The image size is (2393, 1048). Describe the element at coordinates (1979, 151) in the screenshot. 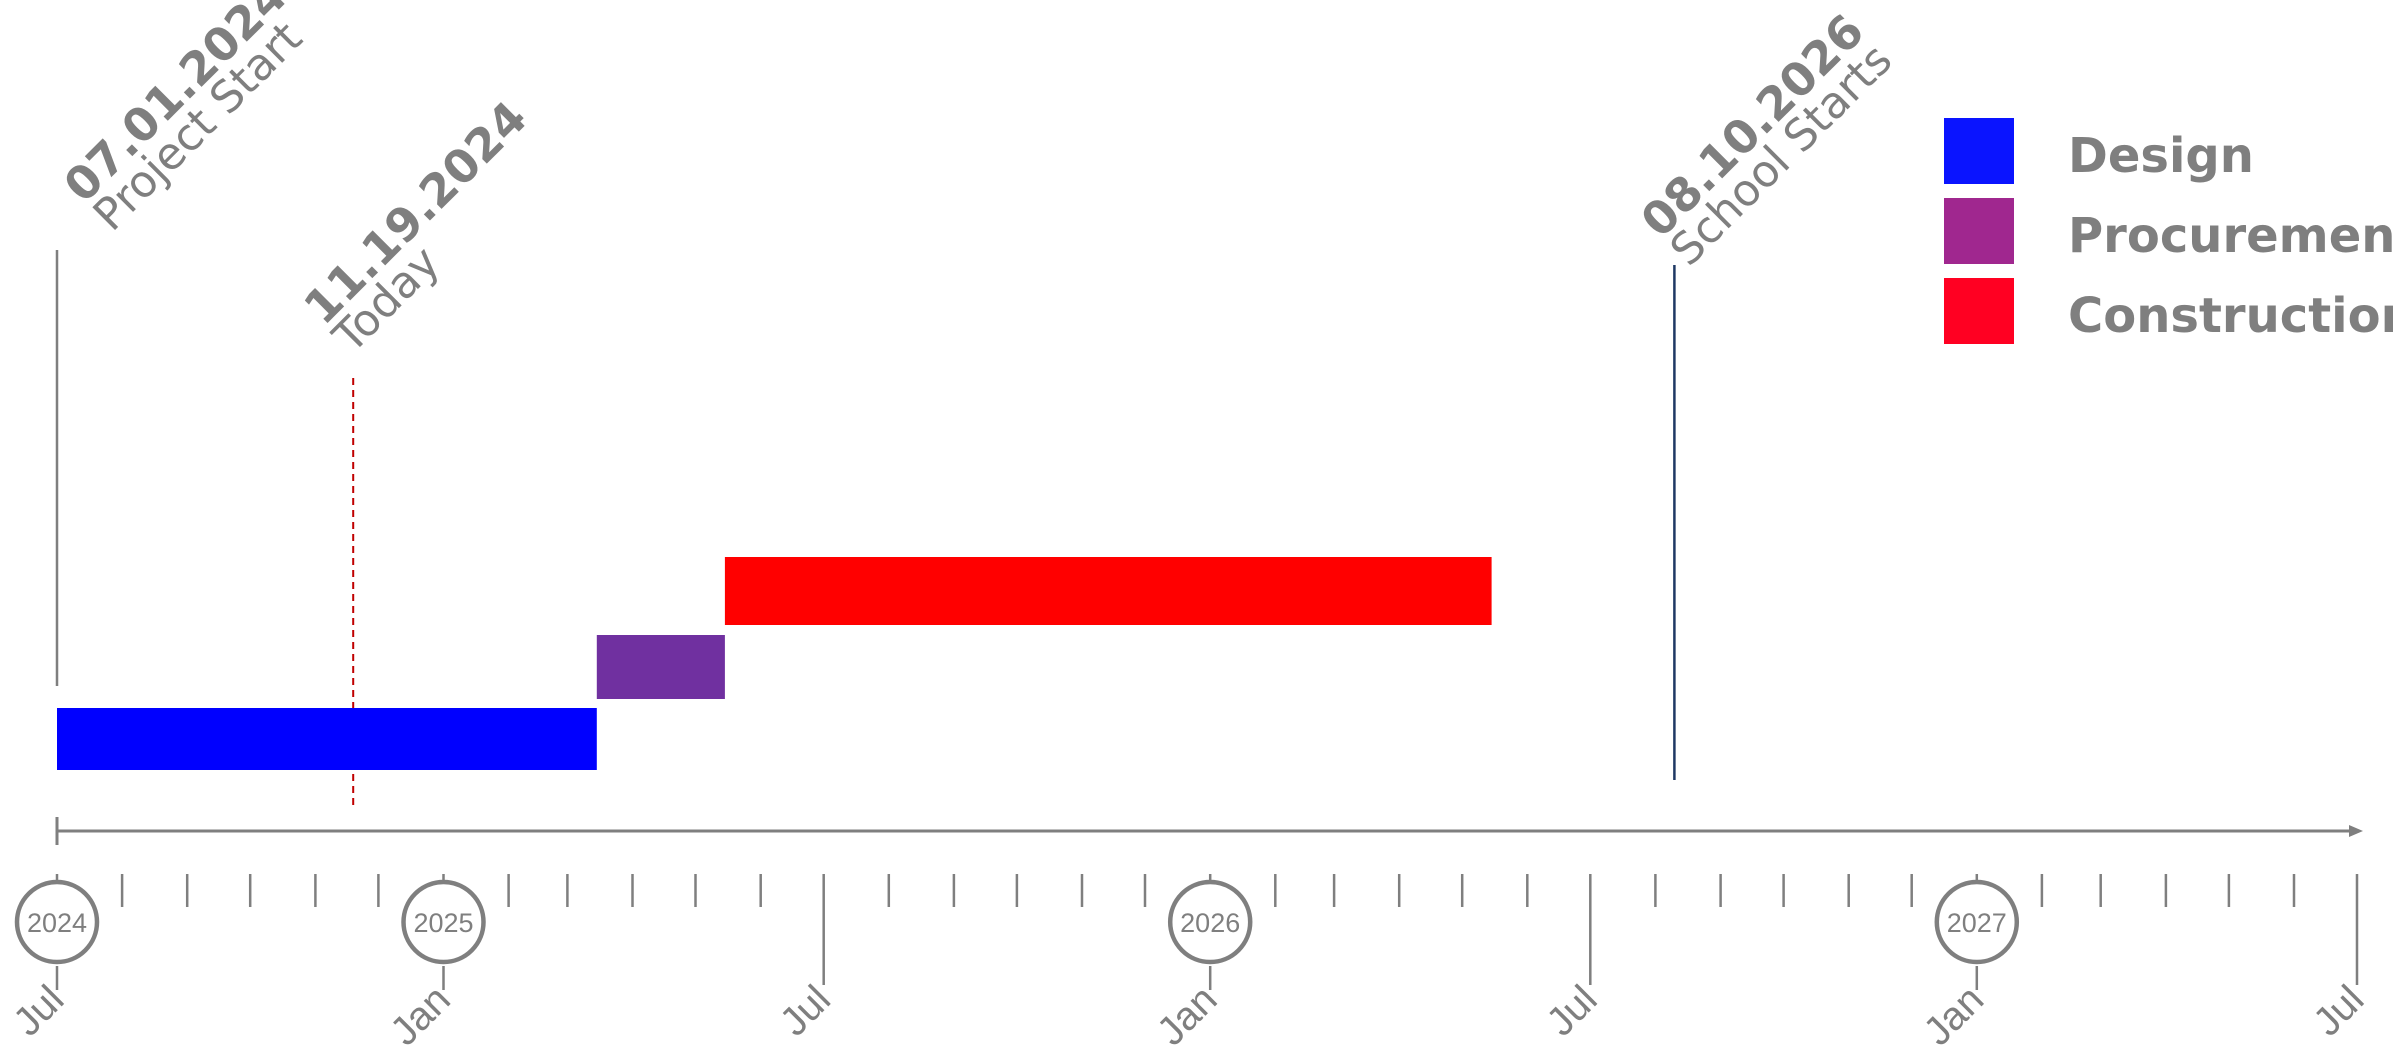

I see `legend-swatch-design` at that location.